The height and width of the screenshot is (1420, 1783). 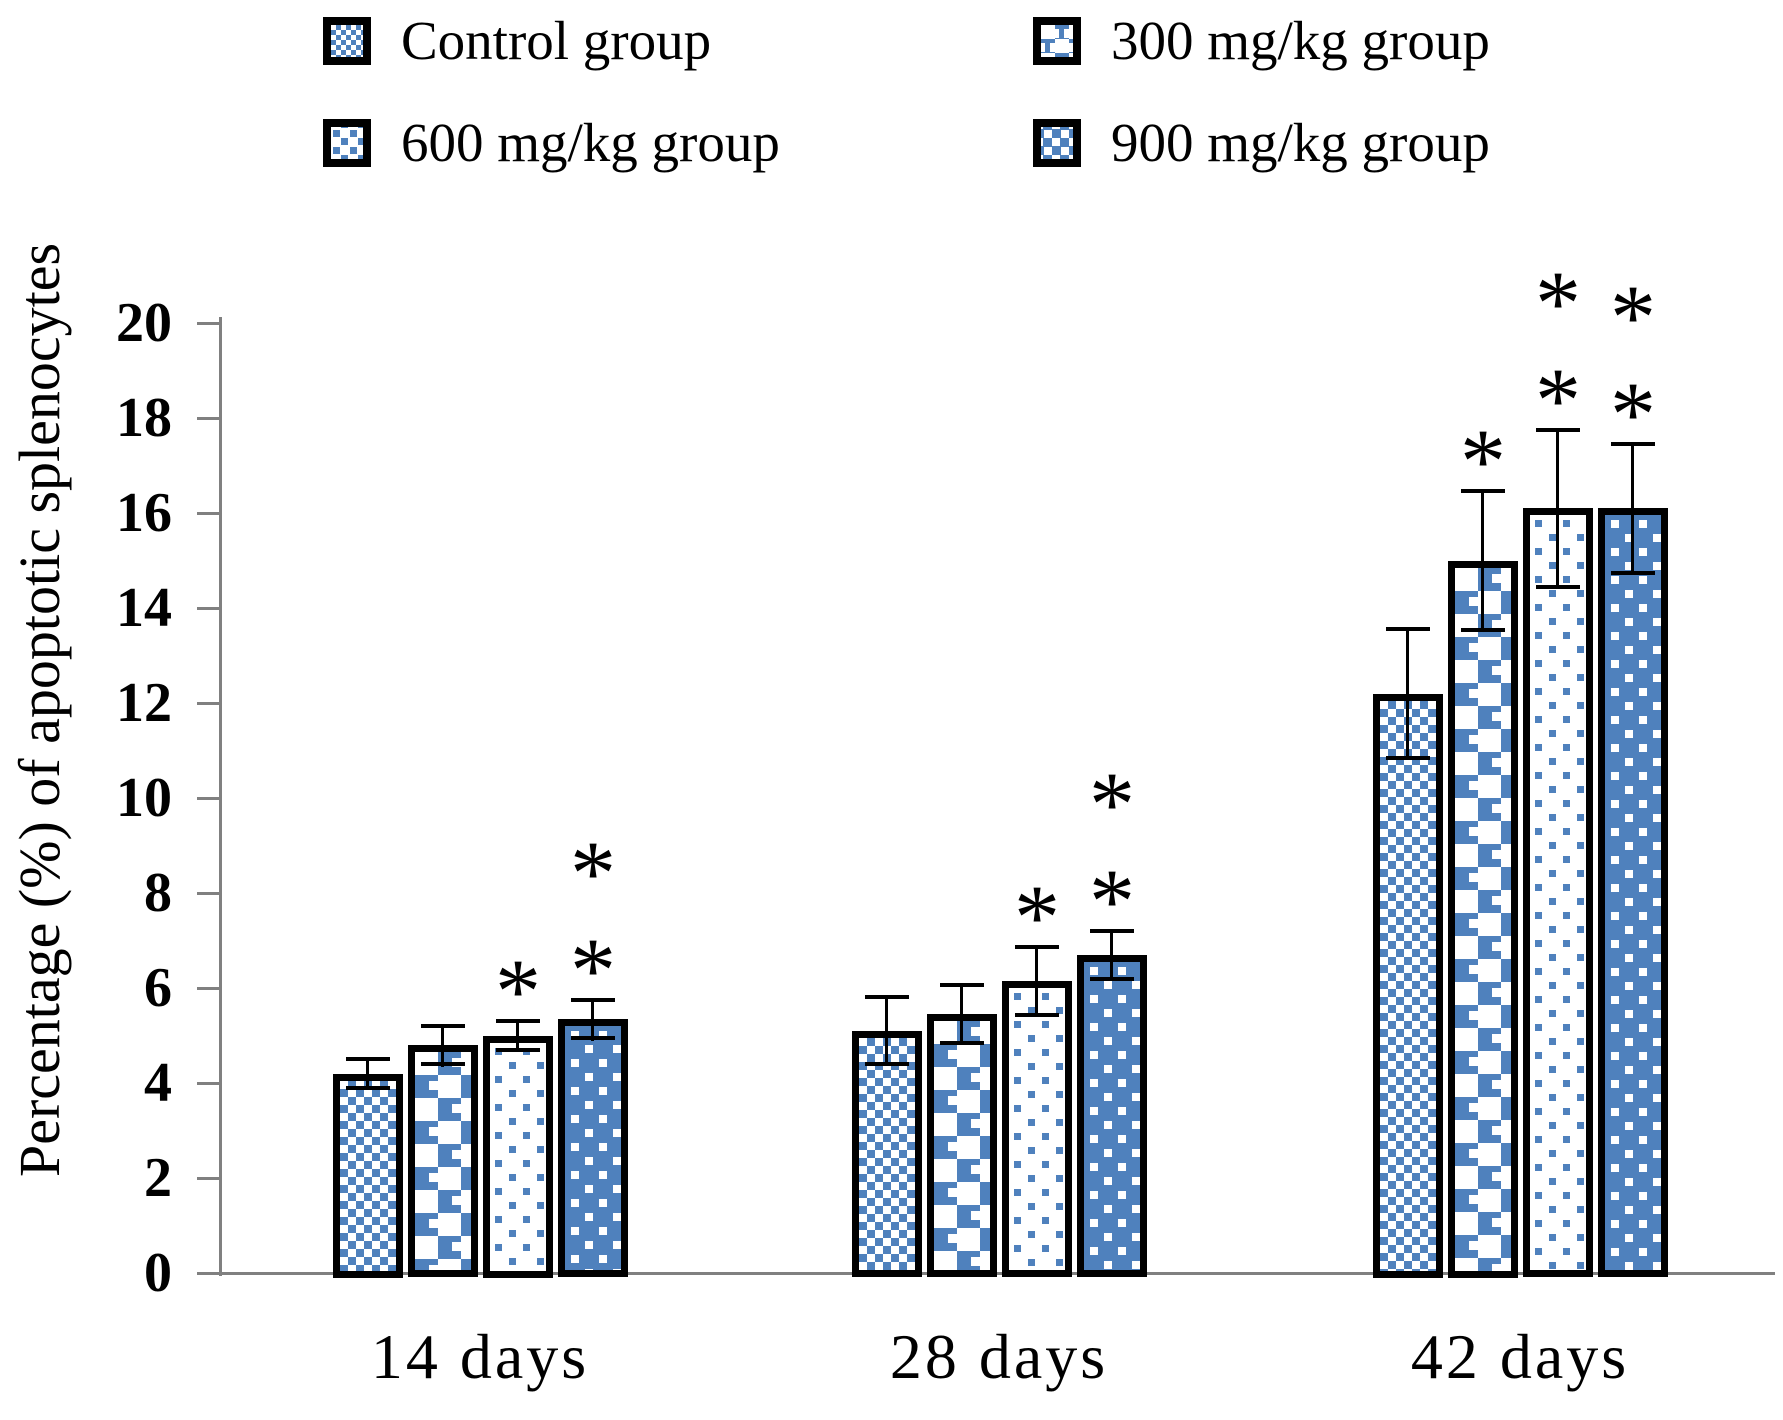 What do you see at coordinates (144, 418) in the screenshot?
I see `y-tick-label: 18` at bounding box center [144, 418].